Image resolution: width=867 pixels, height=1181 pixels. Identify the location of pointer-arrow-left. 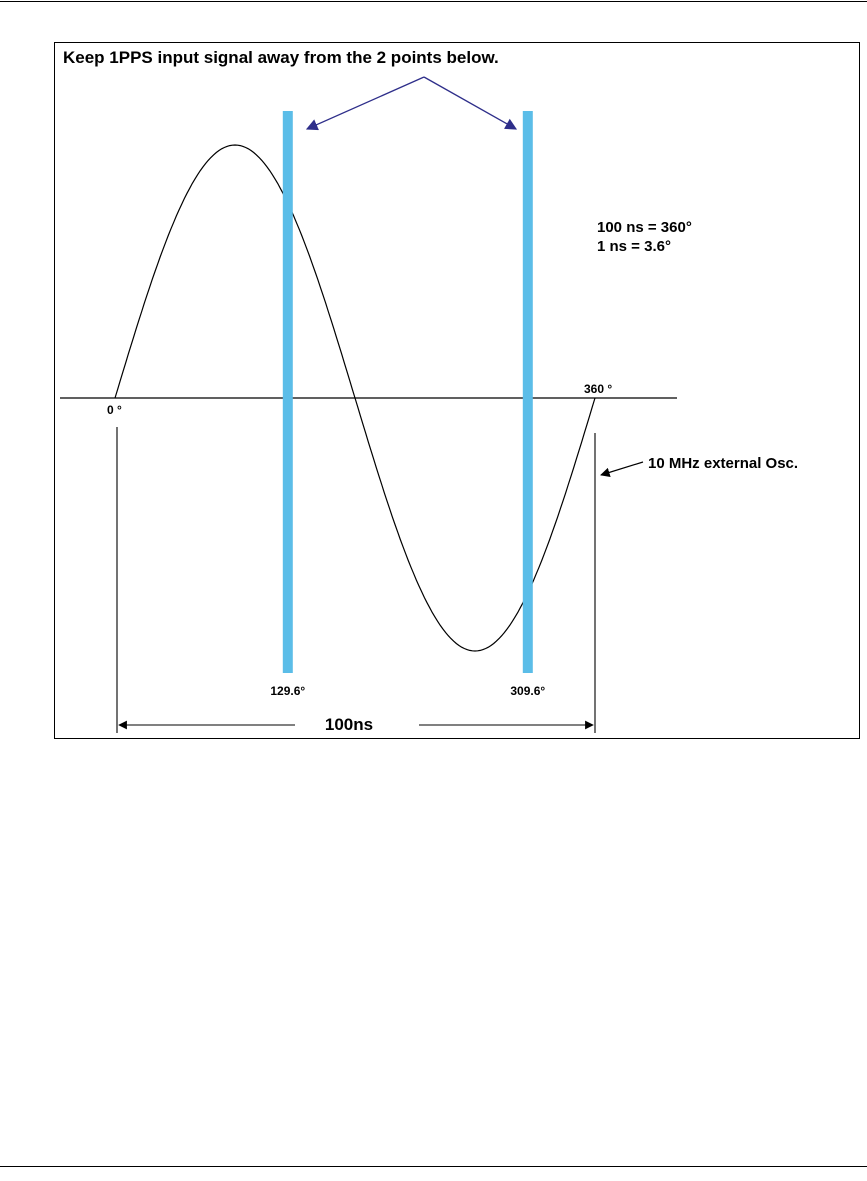
(365, 103).